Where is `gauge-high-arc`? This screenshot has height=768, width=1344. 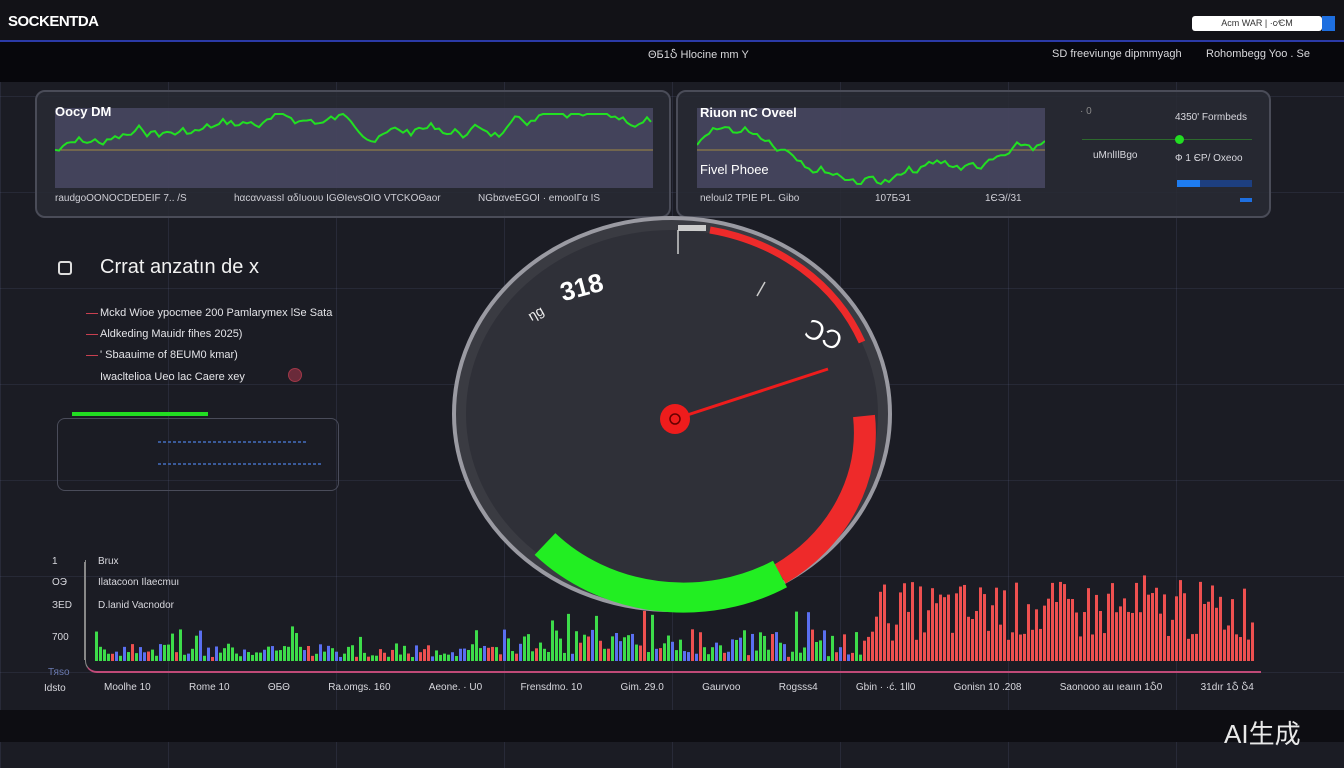 gauge-high-arc is located at coordinates (825, 499).